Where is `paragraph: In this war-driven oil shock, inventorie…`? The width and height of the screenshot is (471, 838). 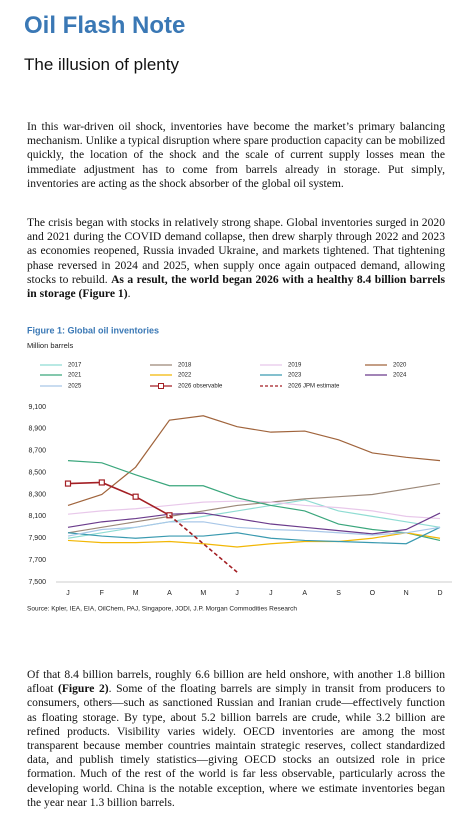
paragraph: In this war-driven oil shock, inventorie… is located at coordinates (236, 155).